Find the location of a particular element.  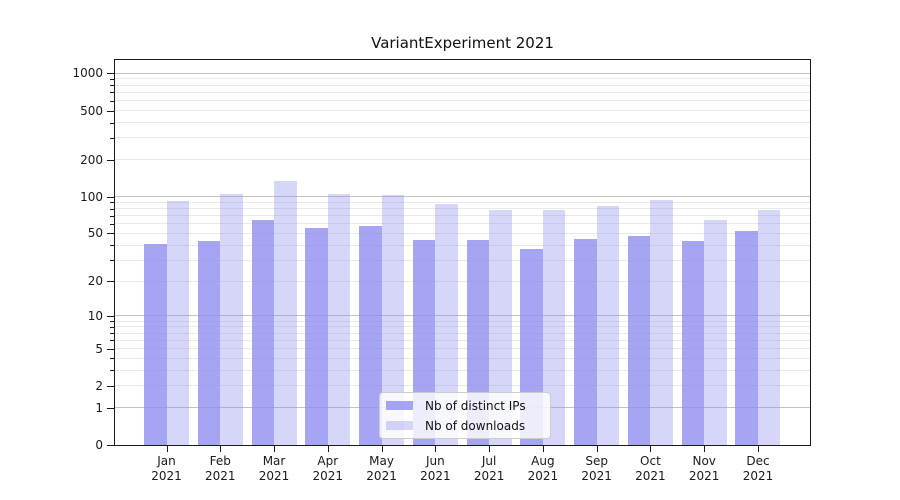

x-tick-mark-apr-2021 is located at coordinates (328, 449).